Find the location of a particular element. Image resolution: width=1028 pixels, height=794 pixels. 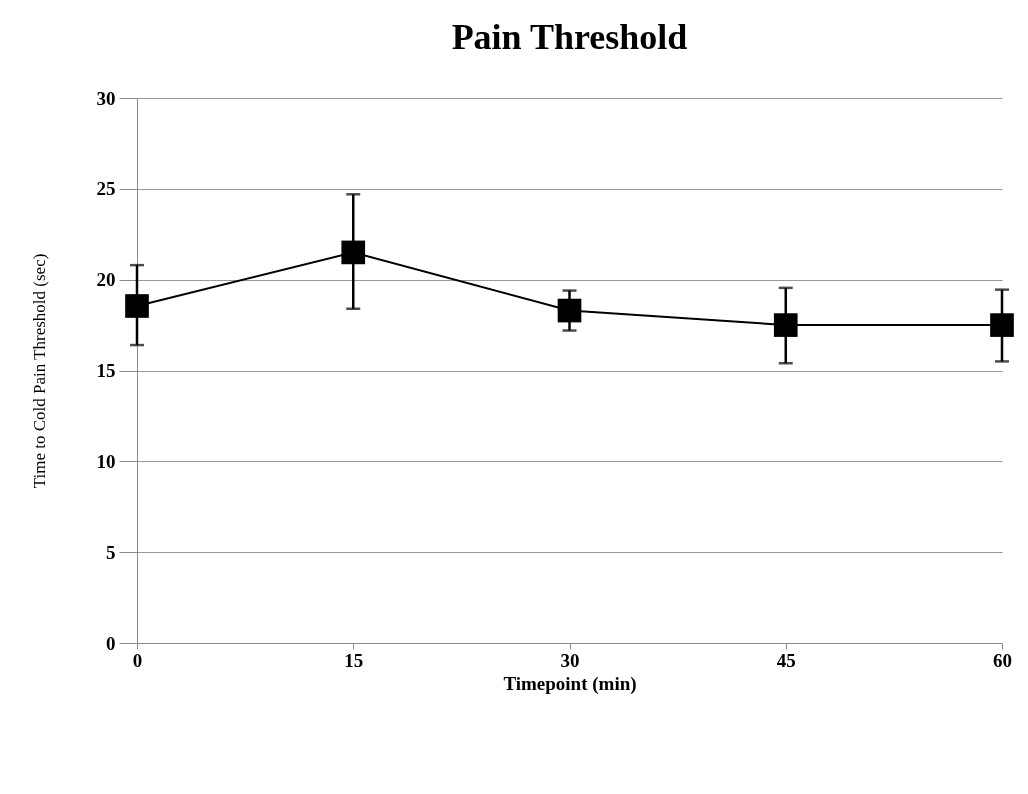

y-tick-label: 0 is located at coordinates (111, 643).